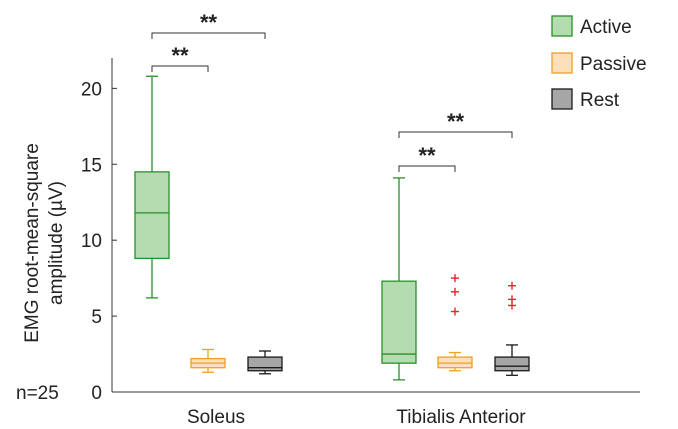 This screenshot has width=678, height=429. I want to click on y-axis-label-line1: EMG root-mean-square, so click(32, 243).